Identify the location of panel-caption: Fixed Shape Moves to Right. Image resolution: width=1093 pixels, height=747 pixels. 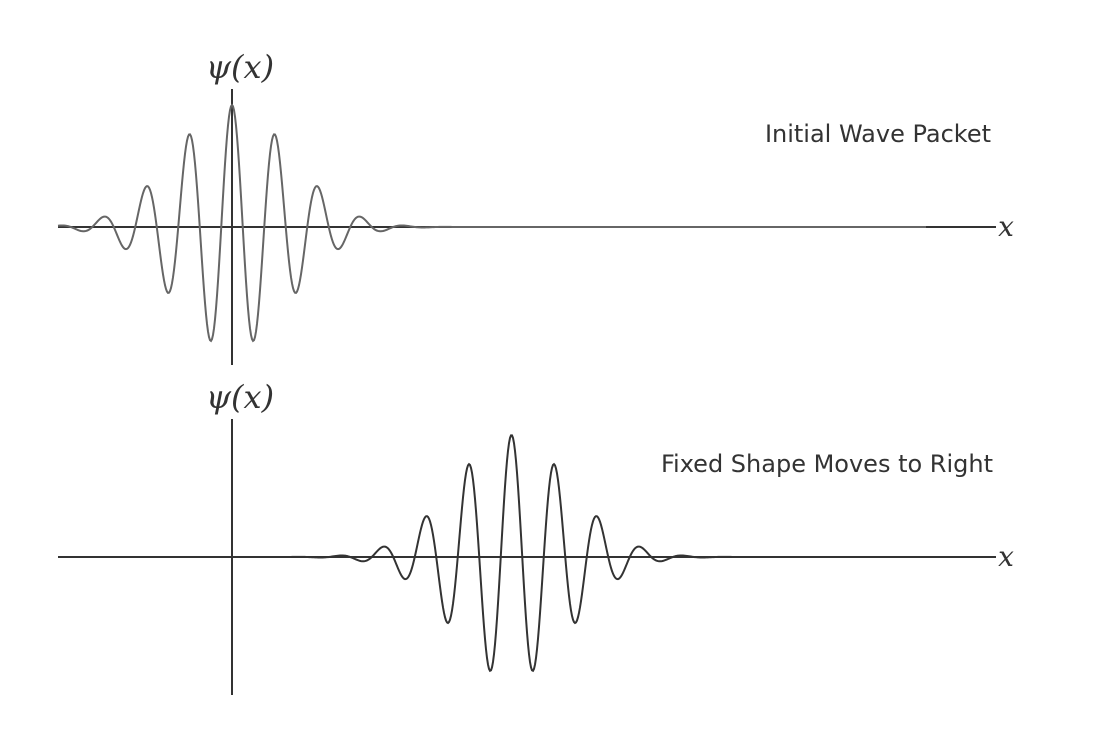
(827, 464).